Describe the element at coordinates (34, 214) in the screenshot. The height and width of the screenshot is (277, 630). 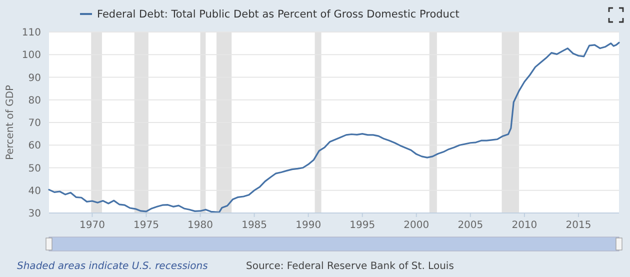
I see `y-tick-label: 30` at that location.